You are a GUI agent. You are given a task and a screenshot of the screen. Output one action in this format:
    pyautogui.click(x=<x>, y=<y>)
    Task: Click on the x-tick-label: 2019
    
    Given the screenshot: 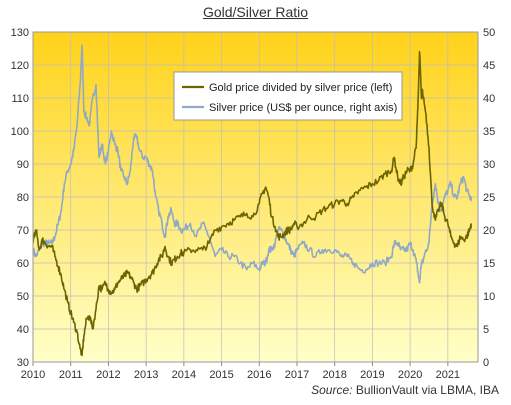 What is the action you would take?
    pyautogui.click(x=372, y=375)
    